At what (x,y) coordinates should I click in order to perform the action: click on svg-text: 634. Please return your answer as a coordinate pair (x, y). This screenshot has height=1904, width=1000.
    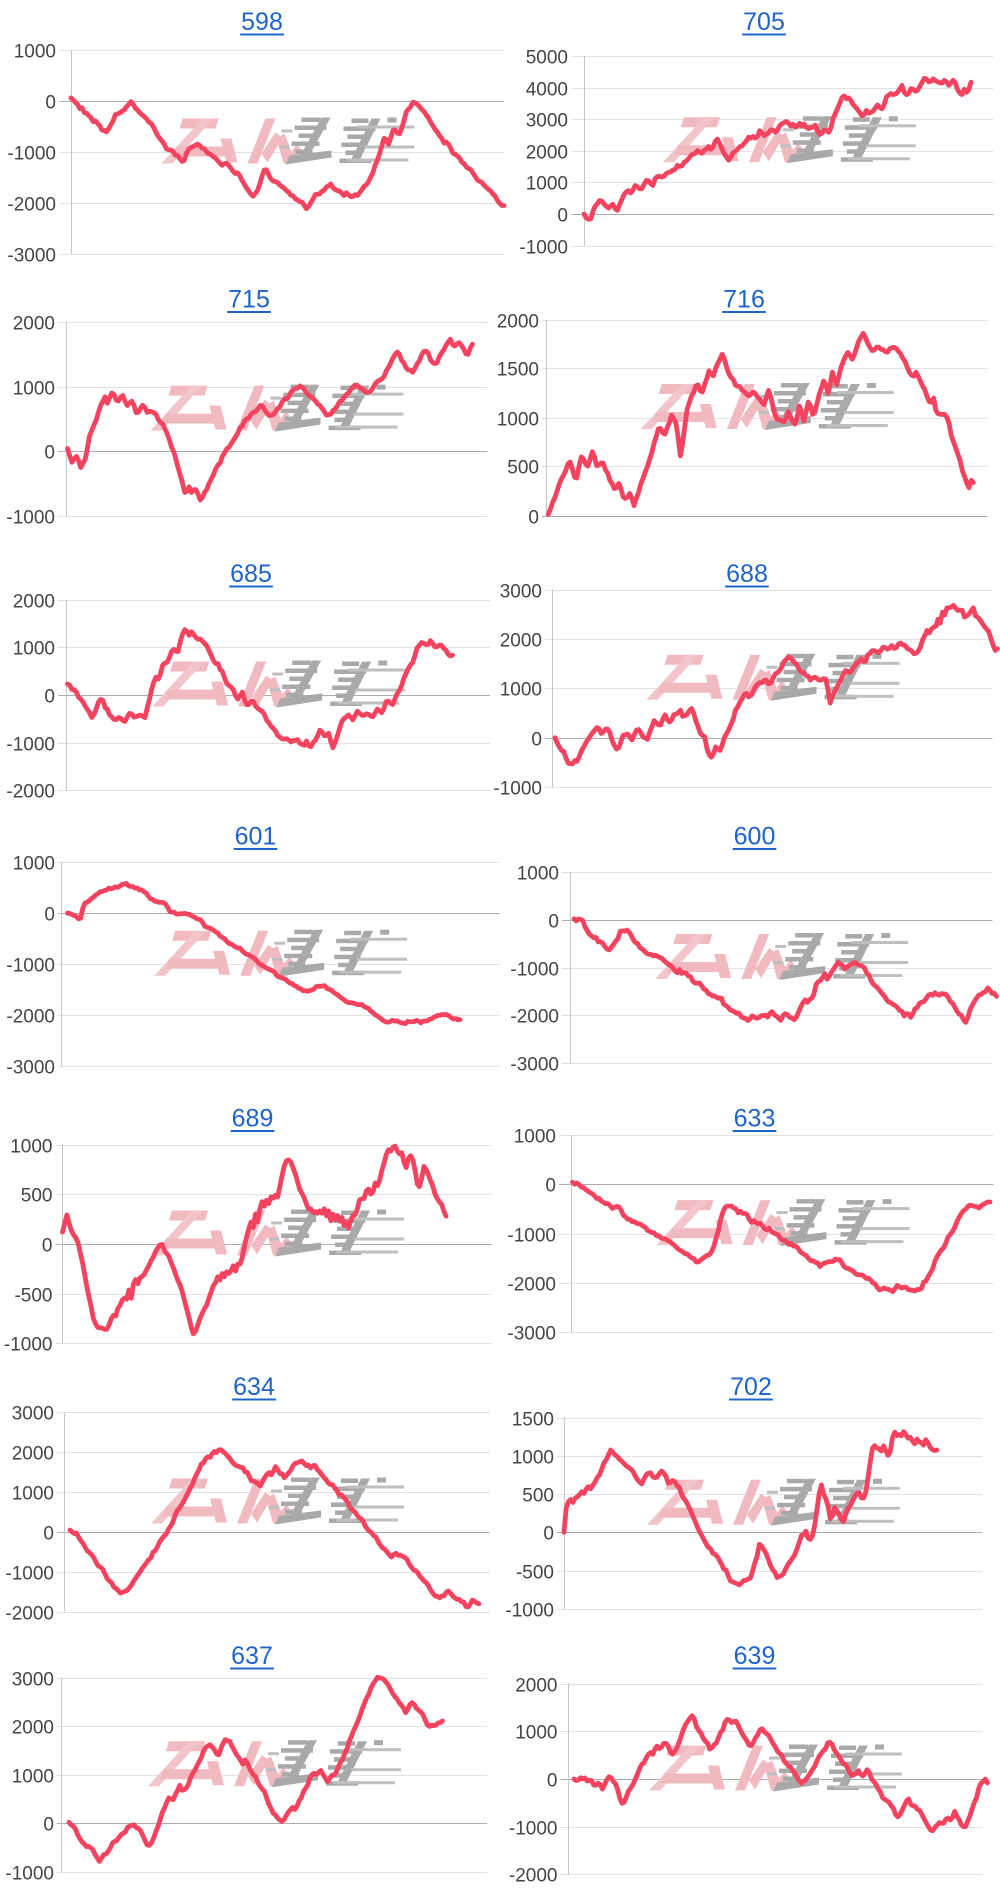
    Looking at the image, I should click on (254, 1387).